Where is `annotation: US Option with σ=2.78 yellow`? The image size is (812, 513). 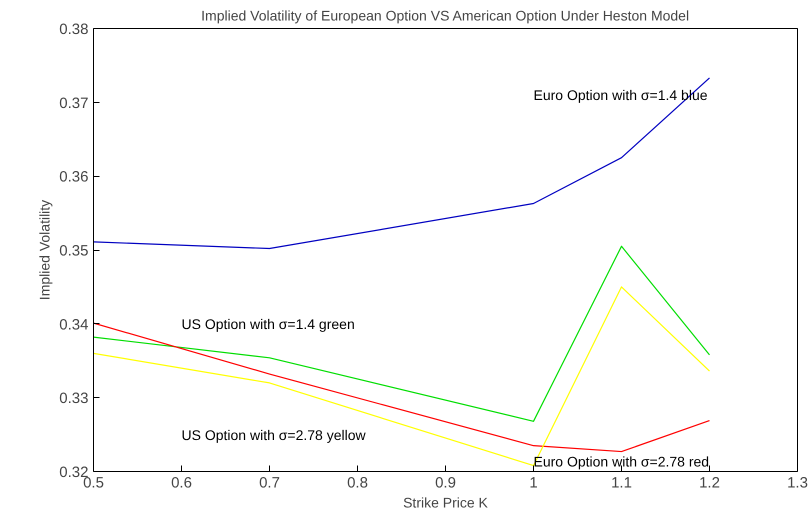
annotation: US Option with σ=2.78 yellow is located at coordinates (274, 435).